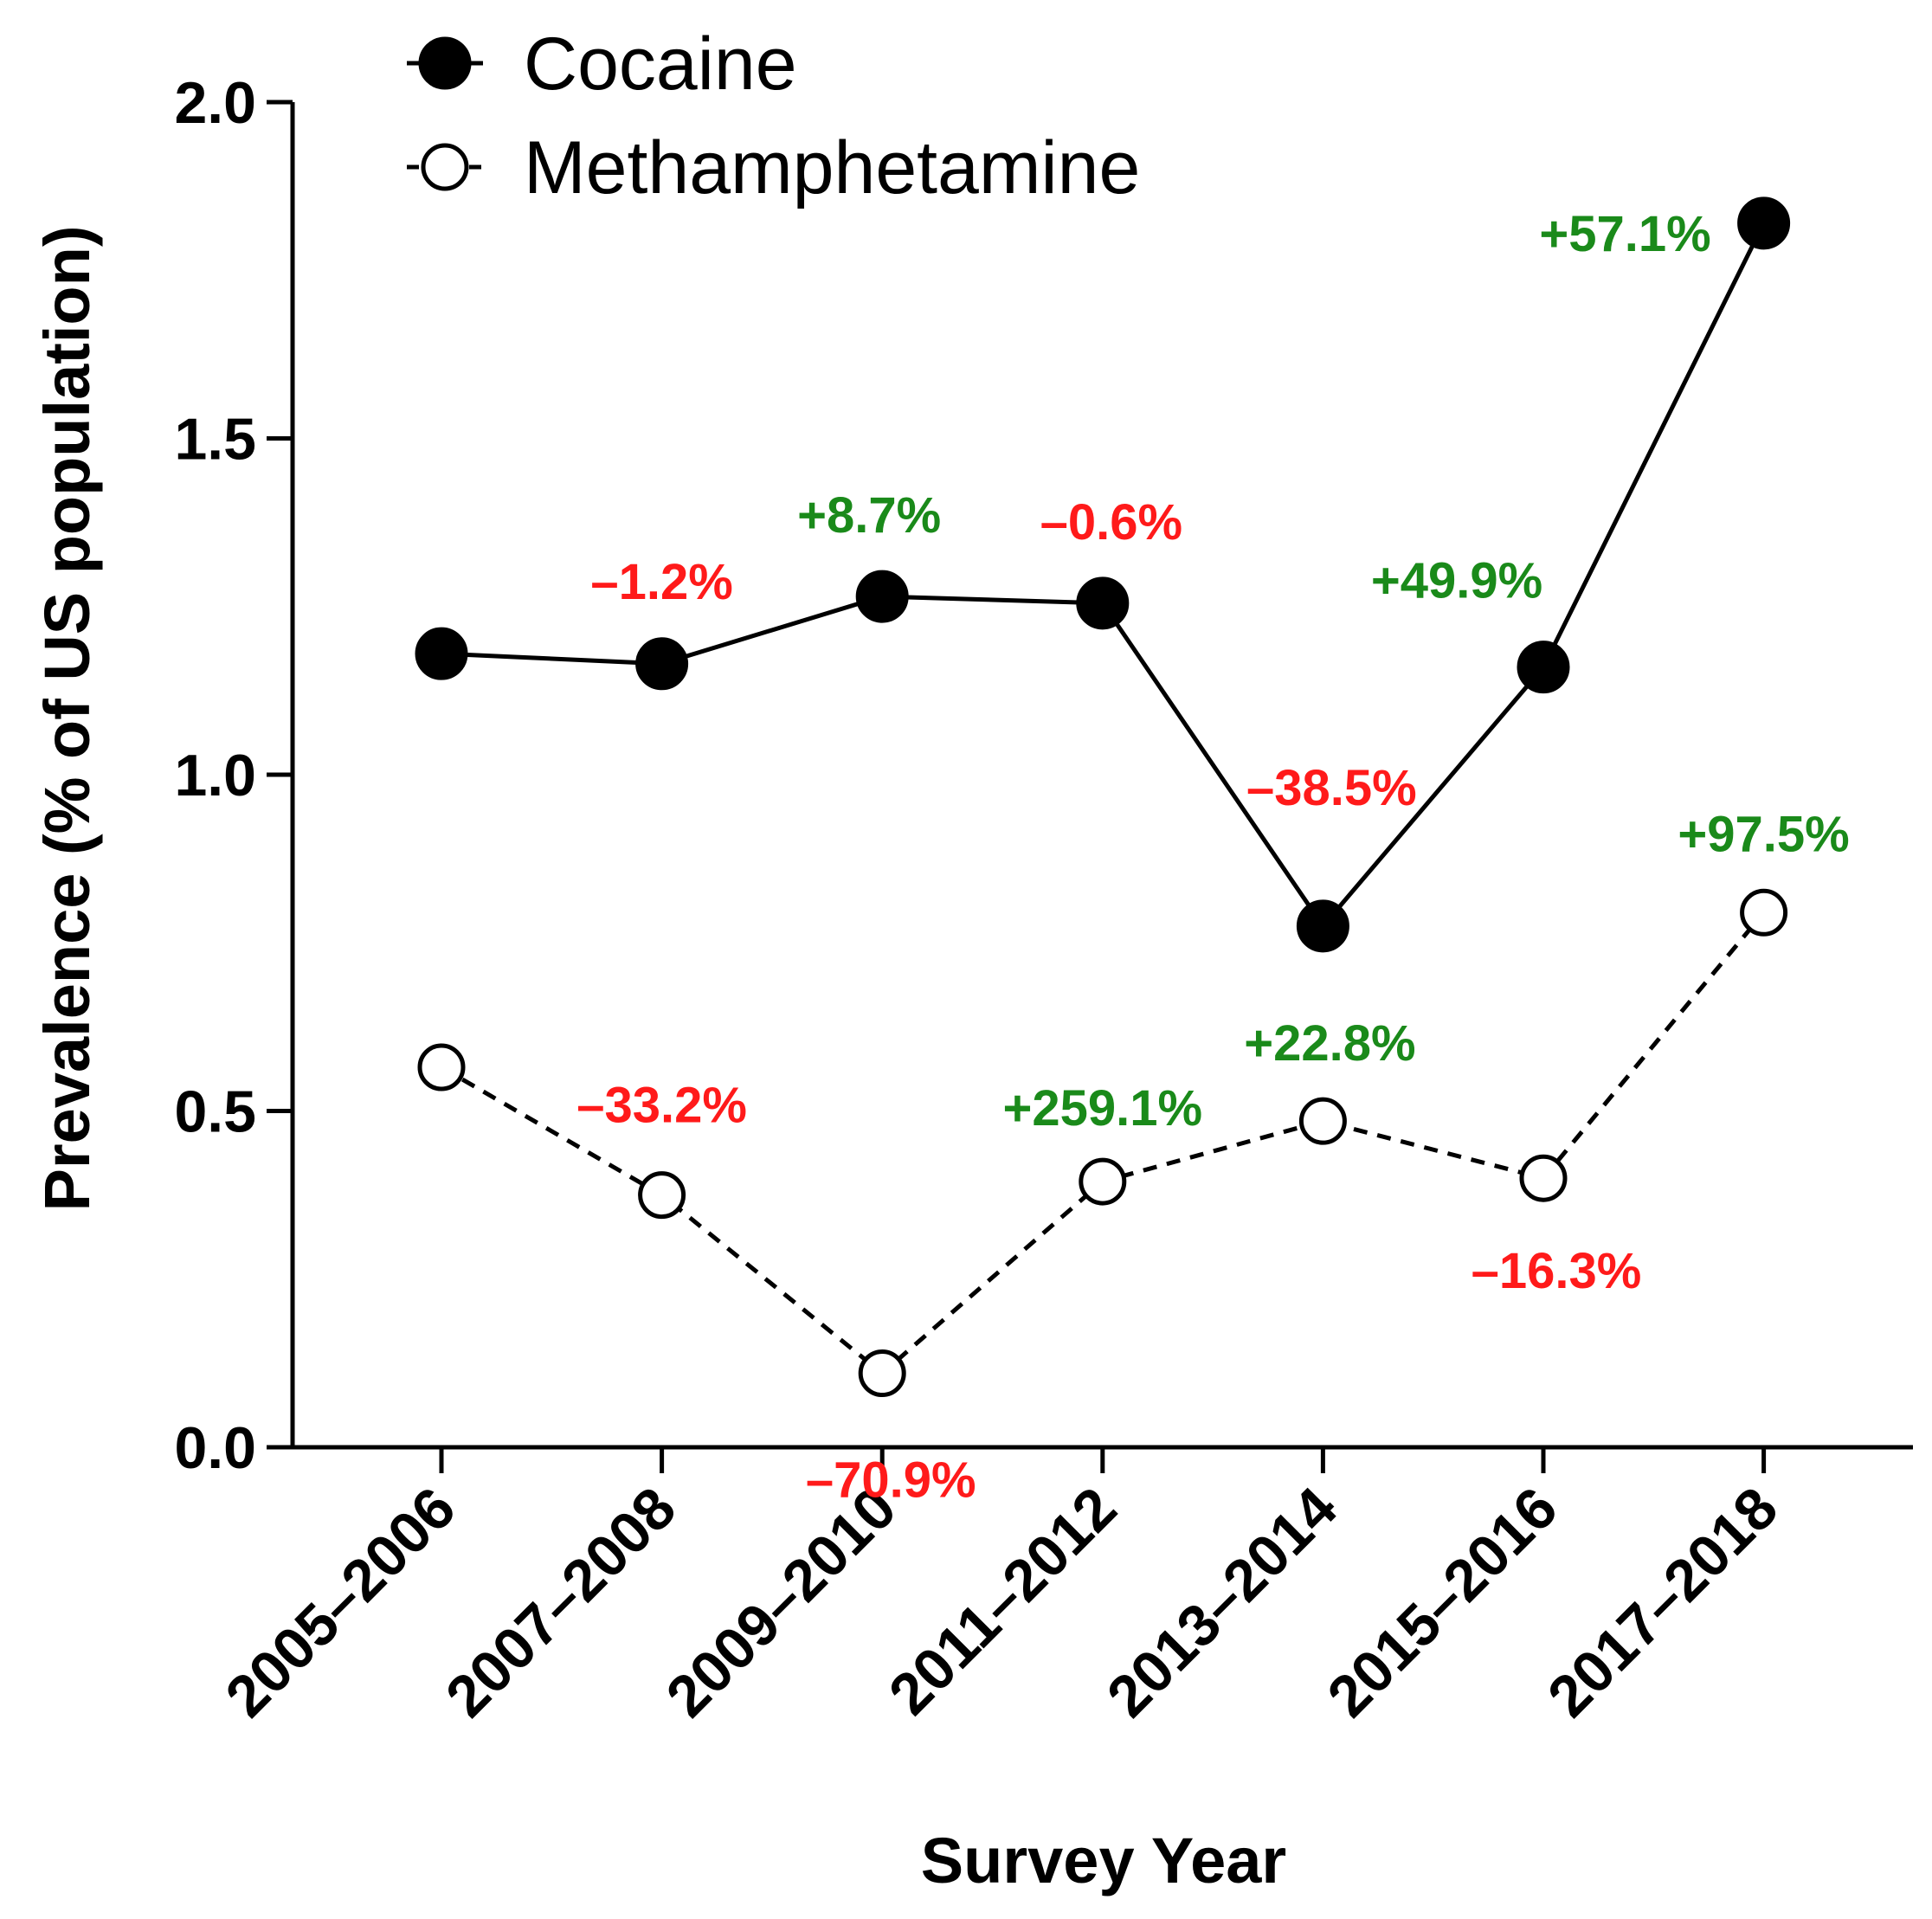  Describe the element at coordinates (215, 775) in the screenshot. I see `y-tick-label: 1.0` at that location.